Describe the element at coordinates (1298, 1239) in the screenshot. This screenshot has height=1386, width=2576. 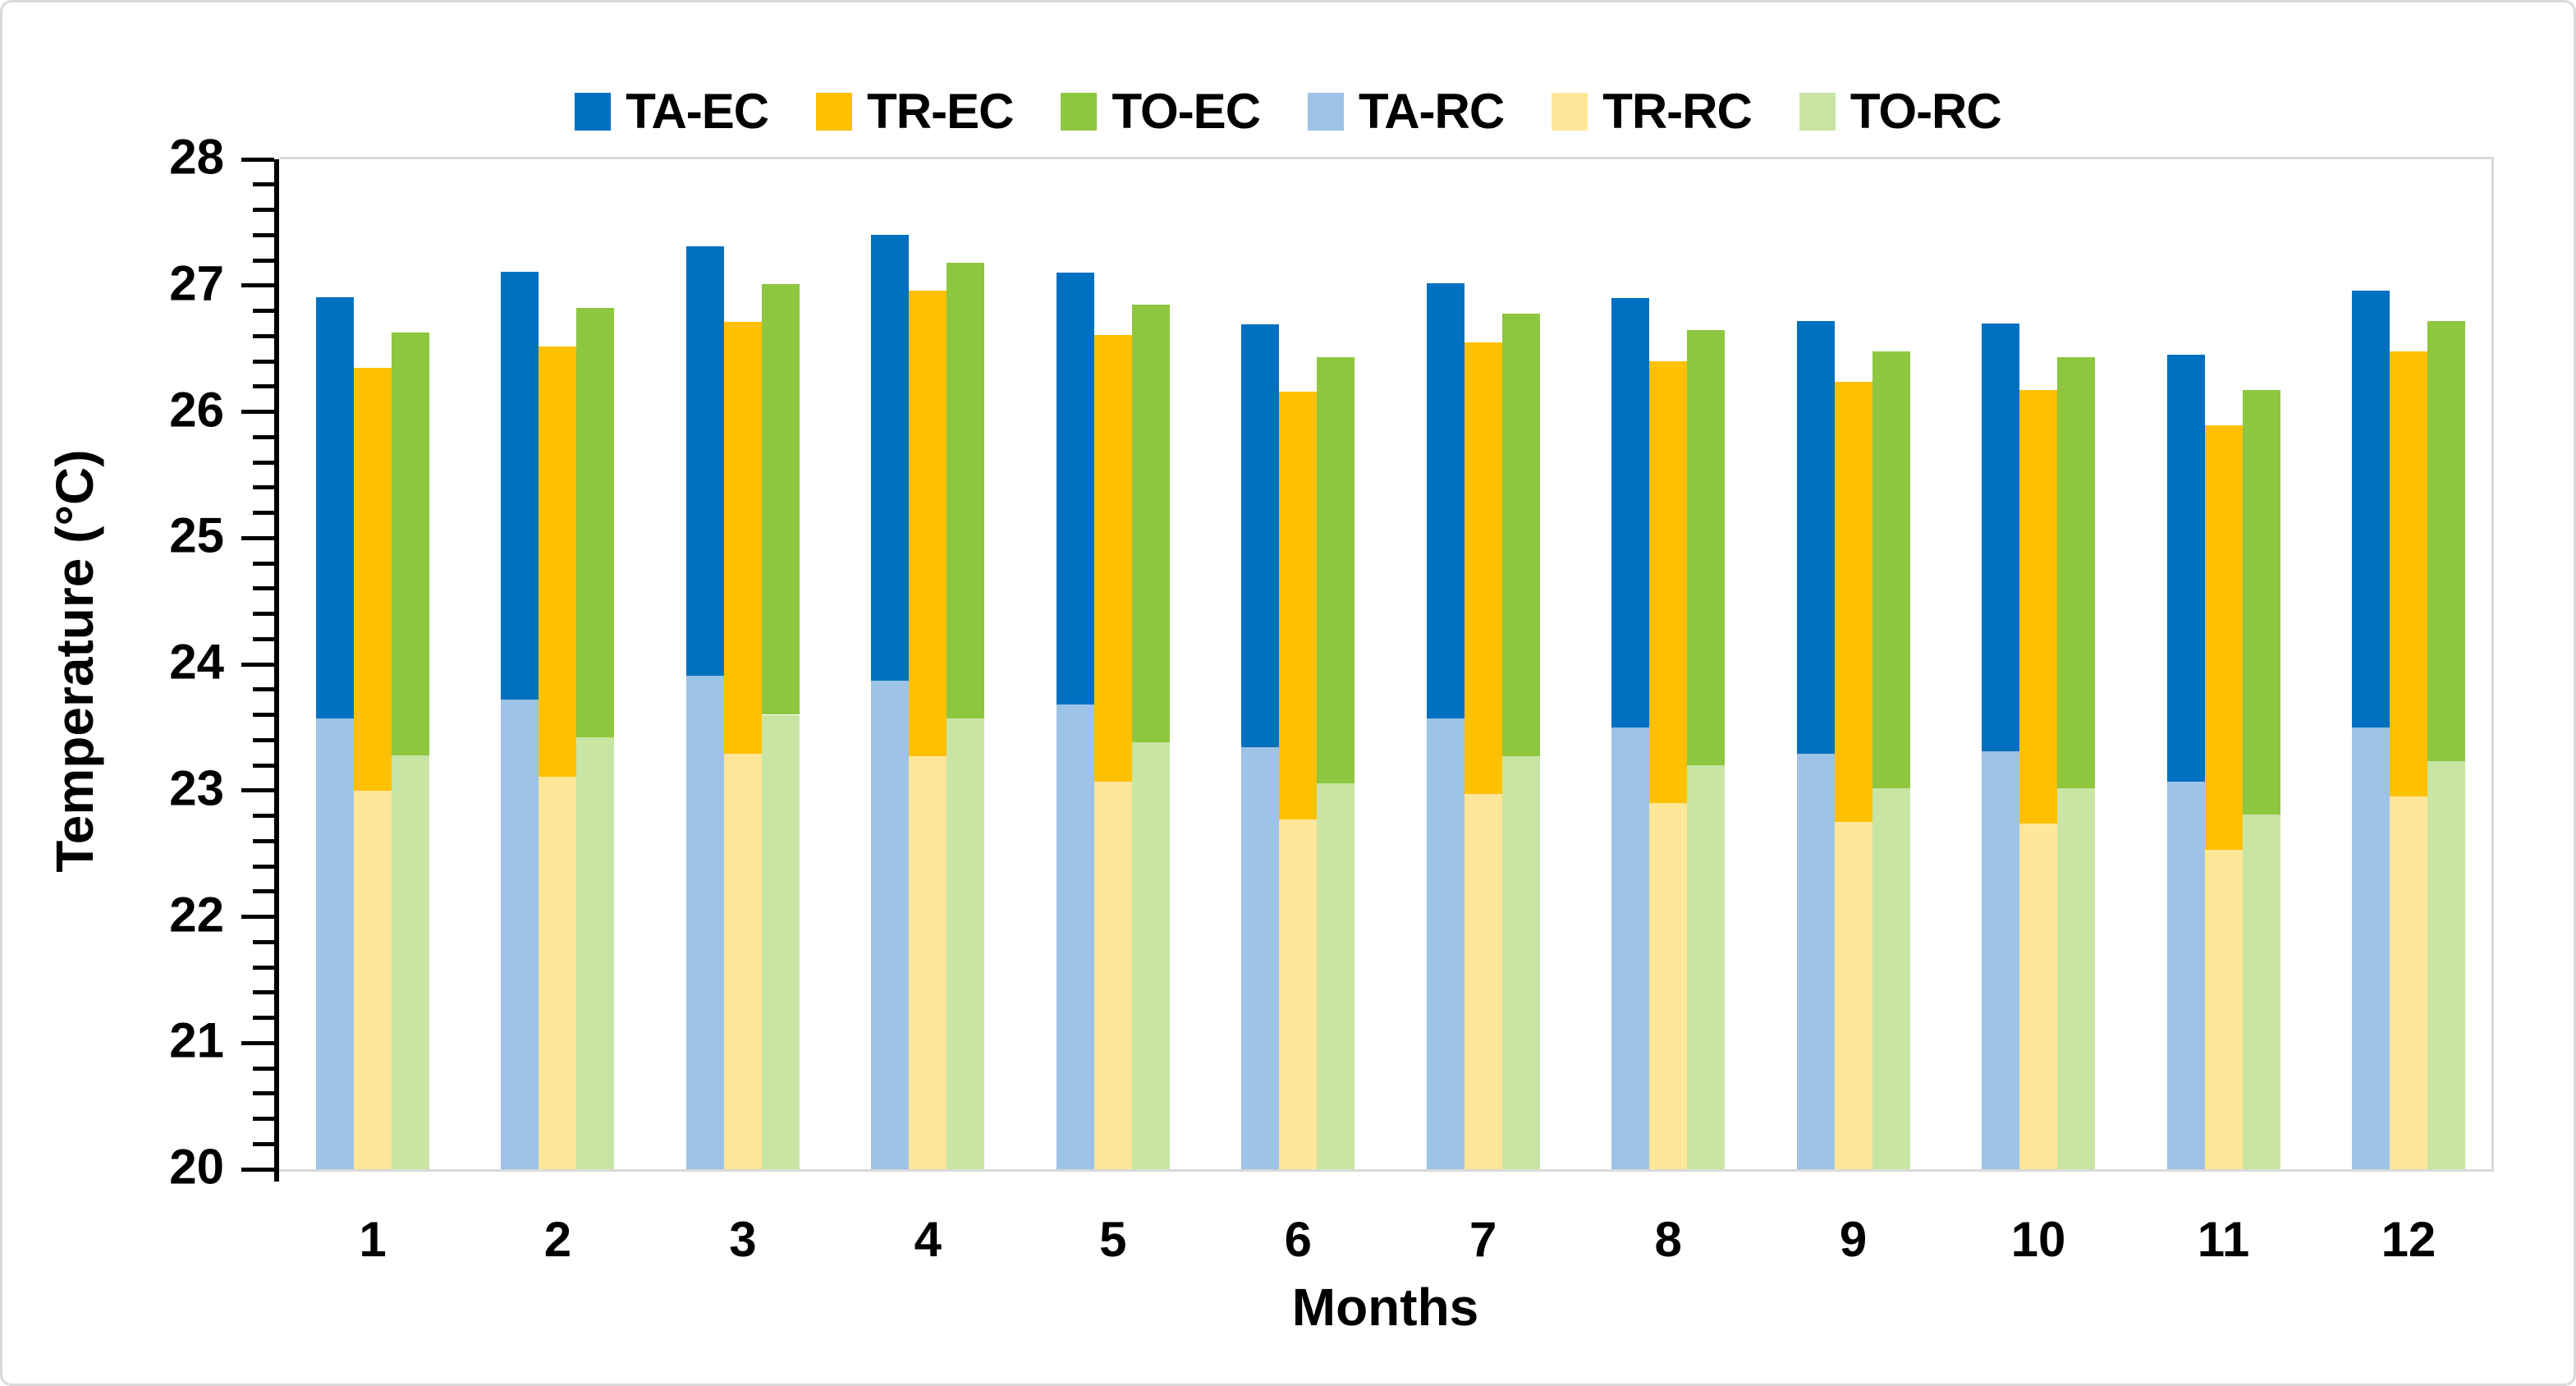
I see `x-tick-label-month-6: 6` at that location.